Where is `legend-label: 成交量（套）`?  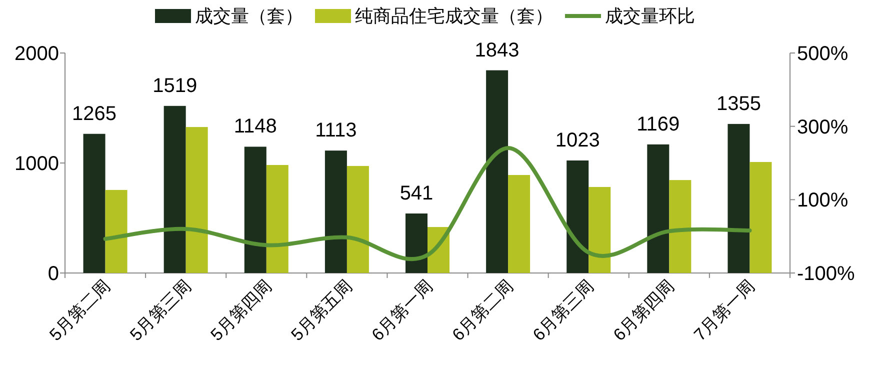
legend-label: 成交量（套） is located at coordinates (249, 16).